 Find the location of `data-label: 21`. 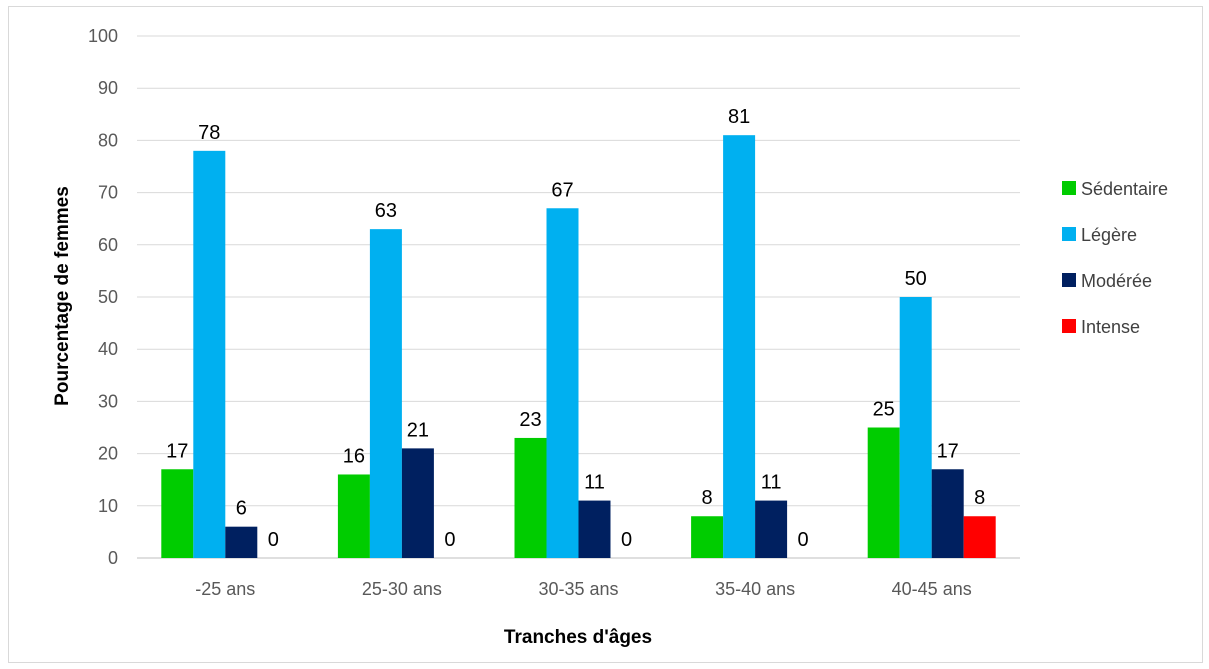

data-label: 21 is located at coordinates (418, 430).